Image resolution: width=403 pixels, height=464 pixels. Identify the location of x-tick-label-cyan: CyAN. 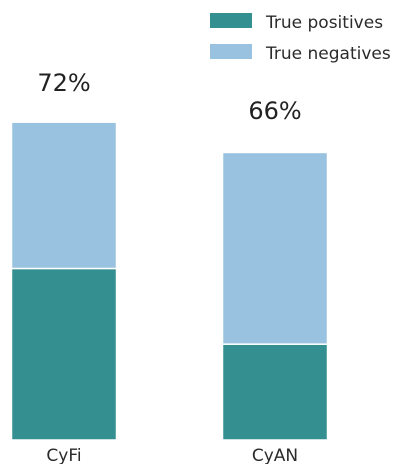
(275, 455).